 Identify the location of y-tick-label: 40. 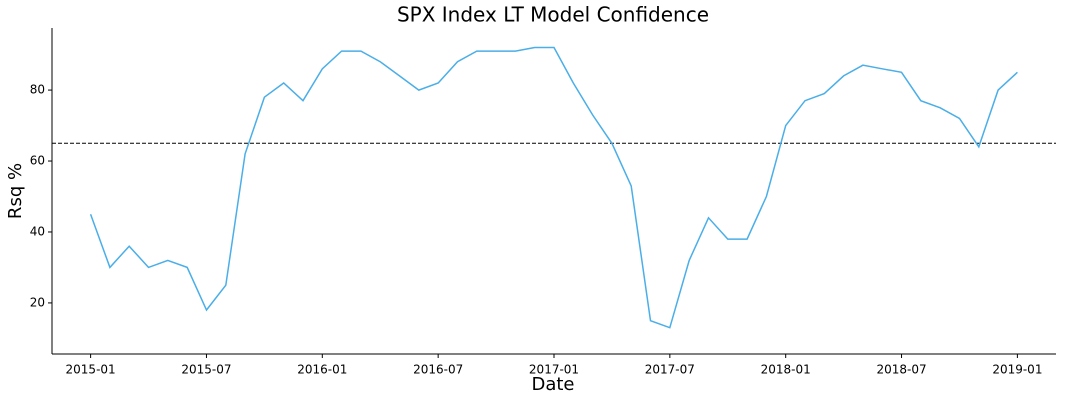
(37, 231).